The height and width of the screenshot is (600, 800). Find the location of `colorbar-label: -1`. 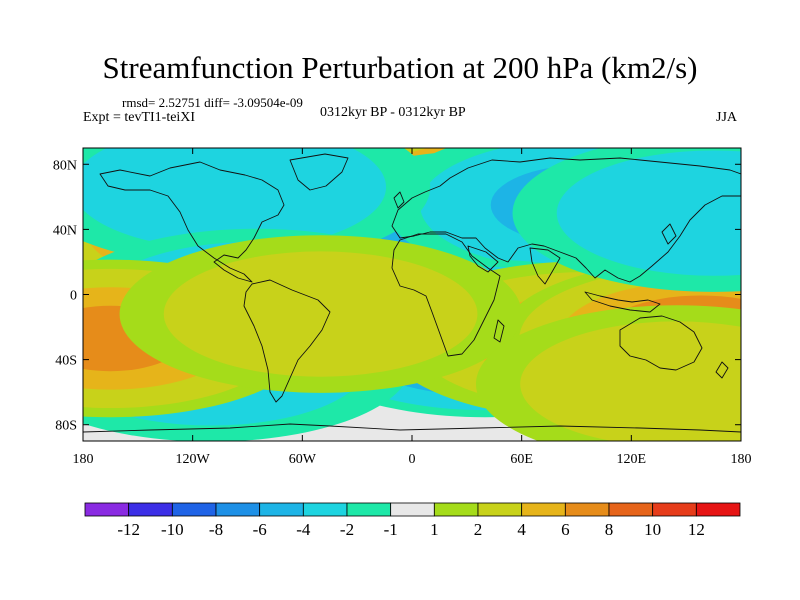

colorbar-label: -1 is located at coordinates (391, 529).